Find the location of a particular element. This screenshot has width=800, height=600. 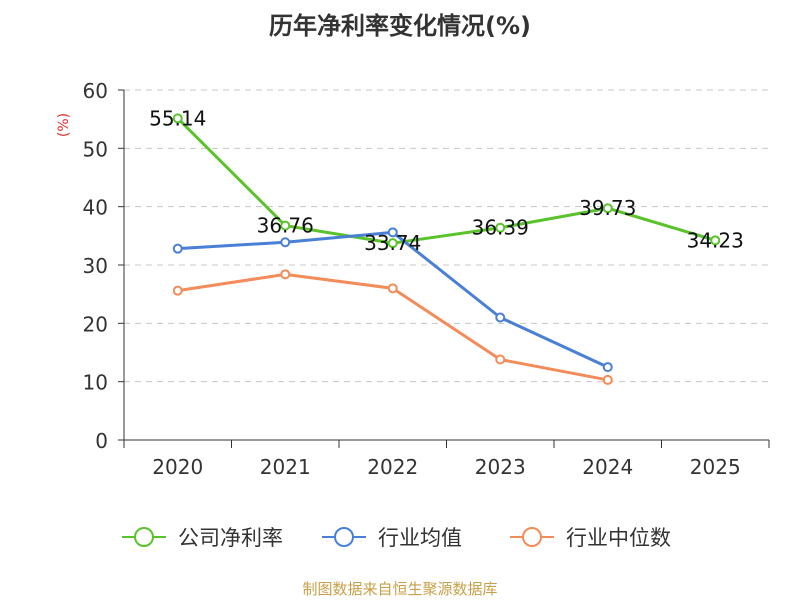

y-tick-label-10: 10 is located at coordinates (95, 383).